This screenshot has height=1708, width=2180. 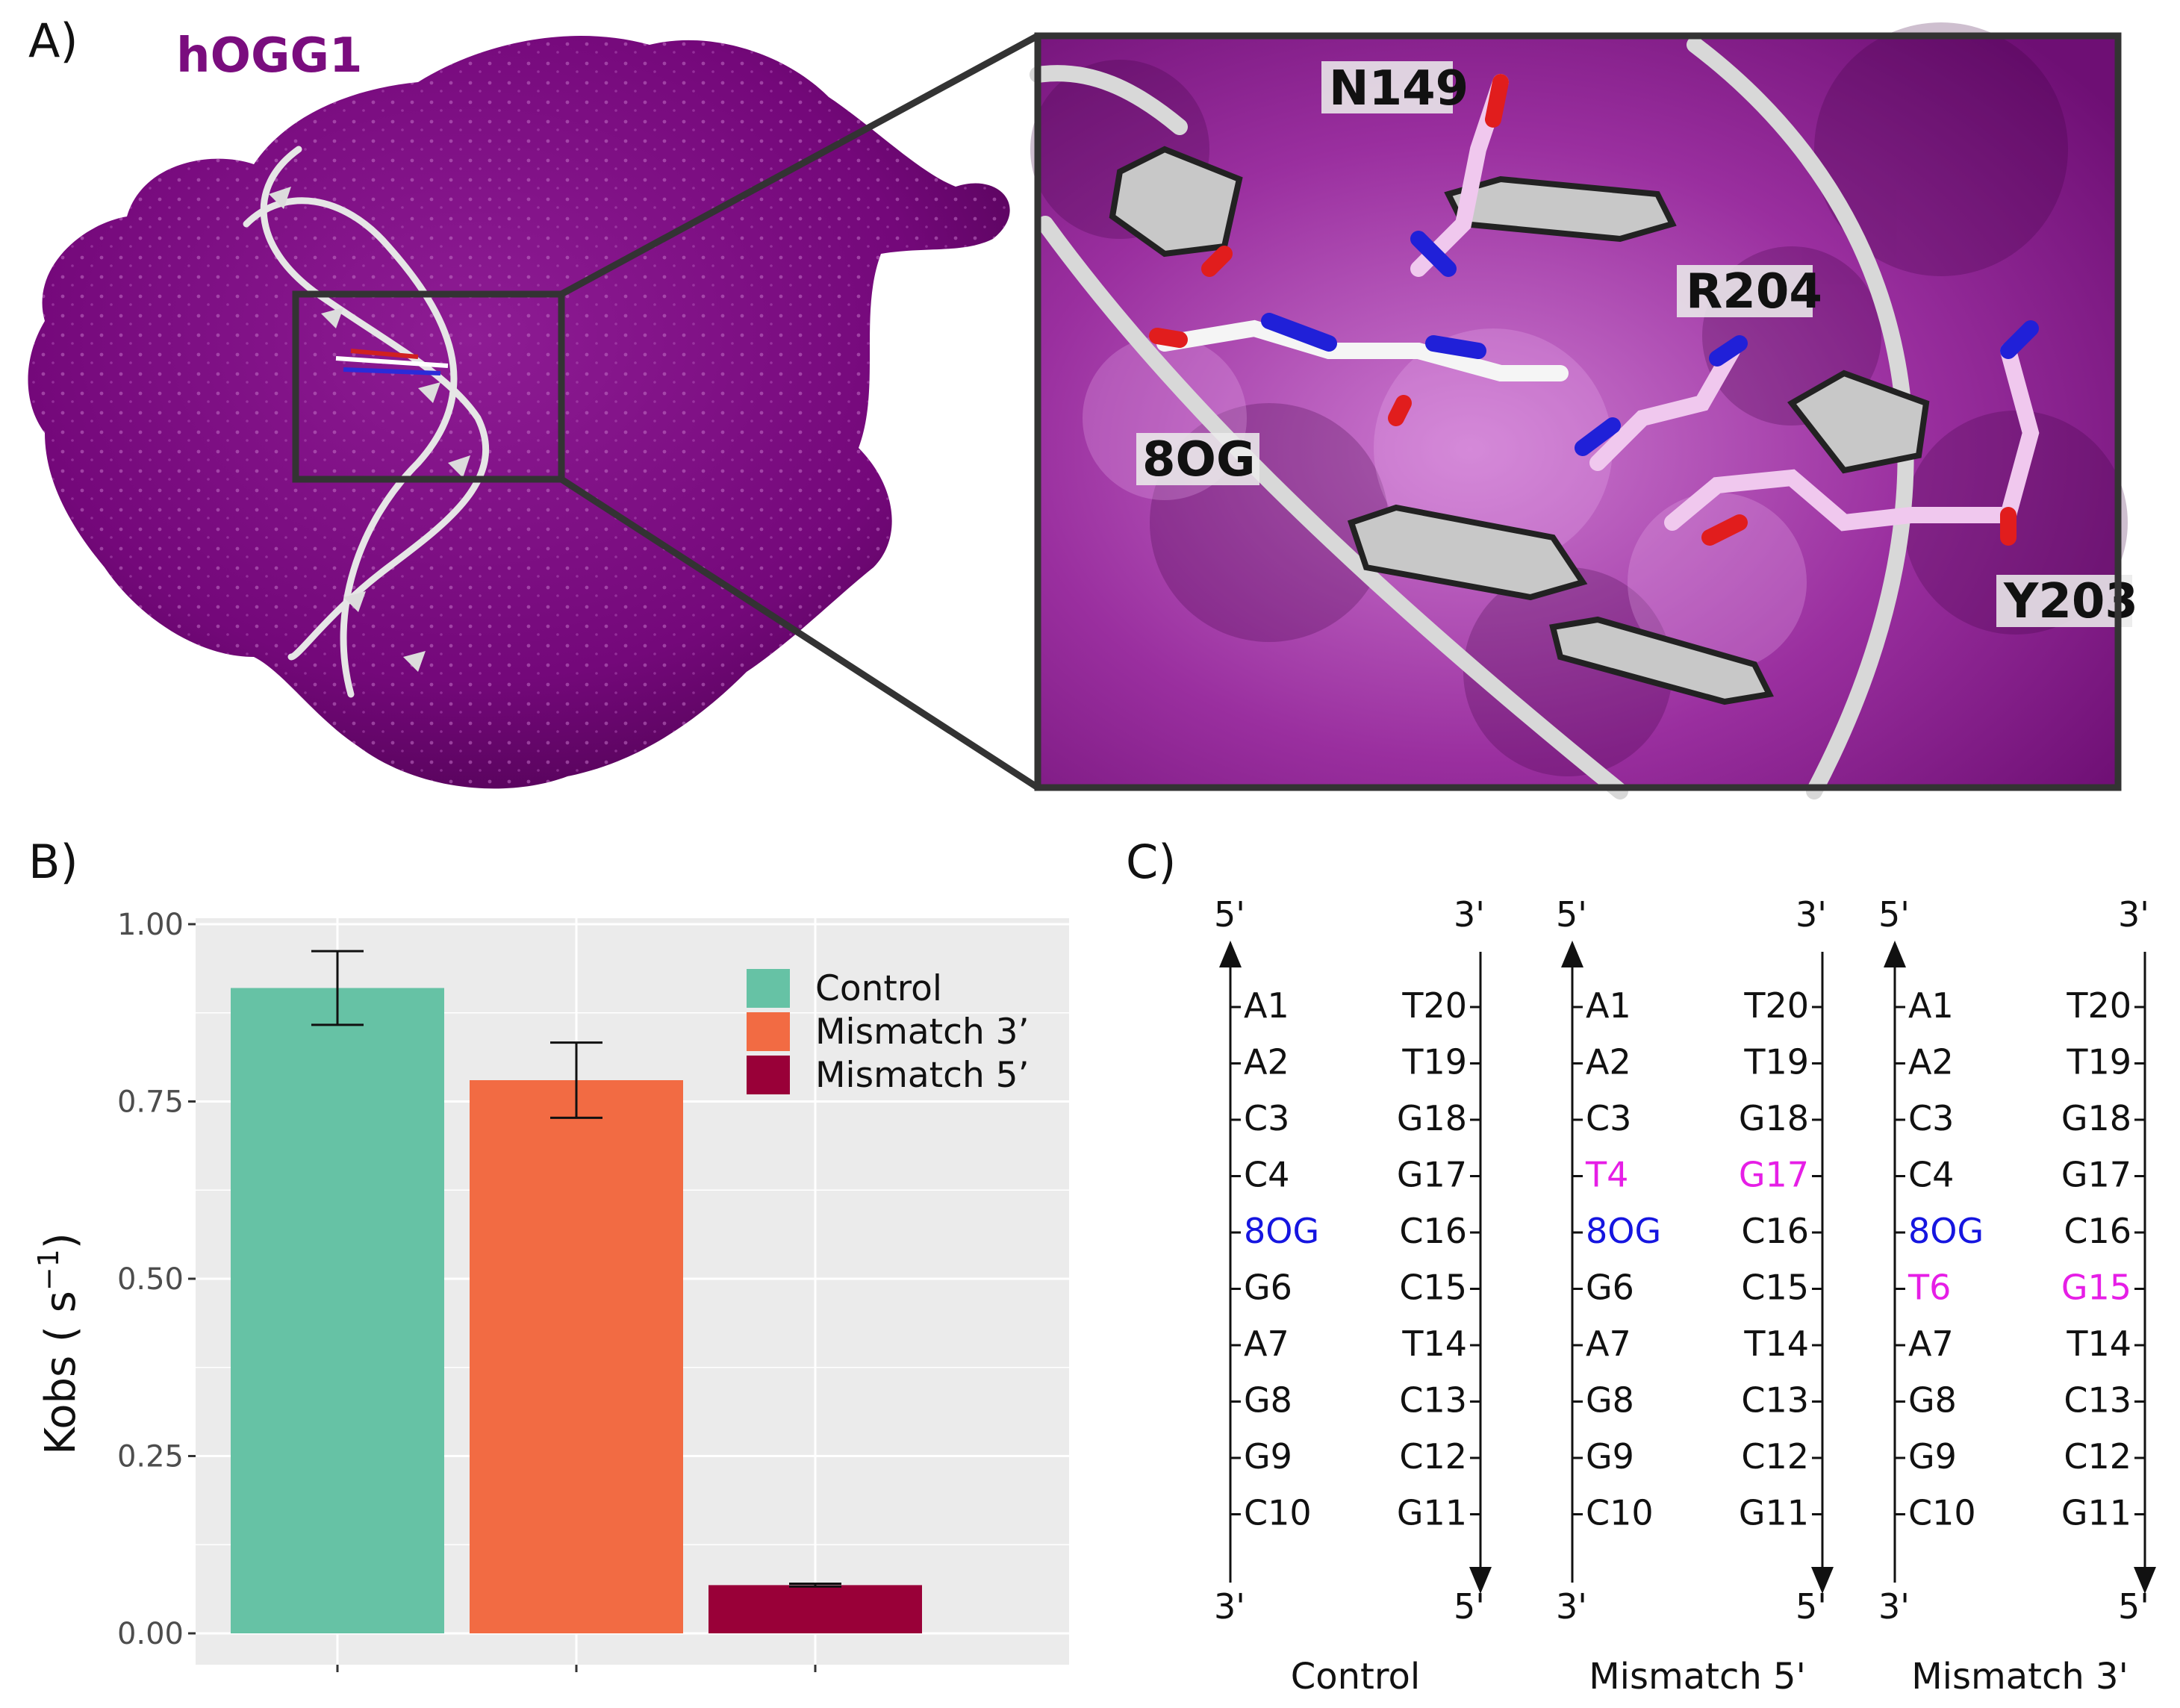 I want to click on x-axis-ticks, so click(x=576, y=1668).